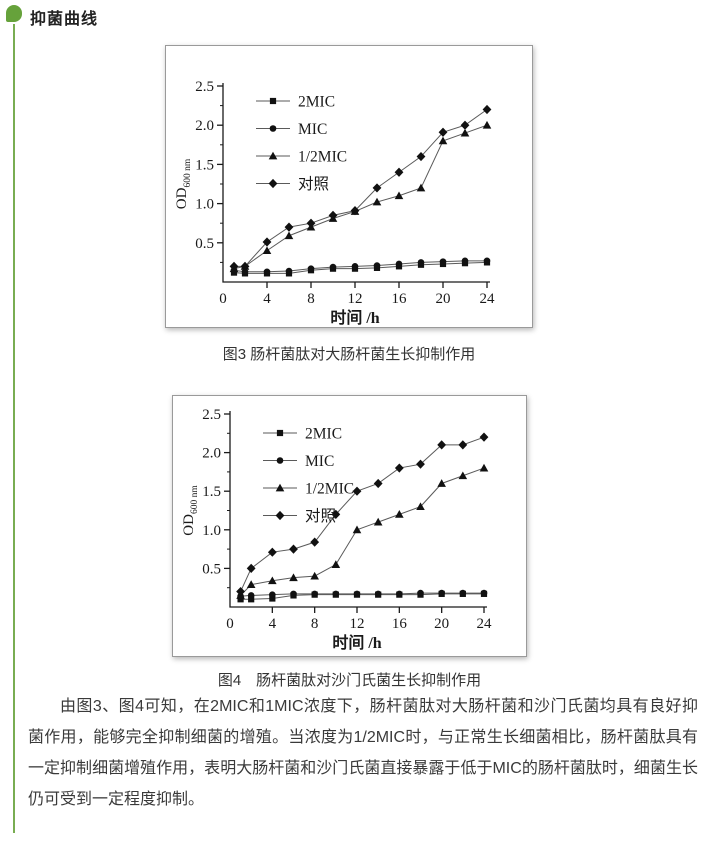 The width and height of the screenshot is (726, 846). What do you see at coordinates (14, 13) in the screenshot?
I see `leaf-icon` at bounding box center [14, 13].